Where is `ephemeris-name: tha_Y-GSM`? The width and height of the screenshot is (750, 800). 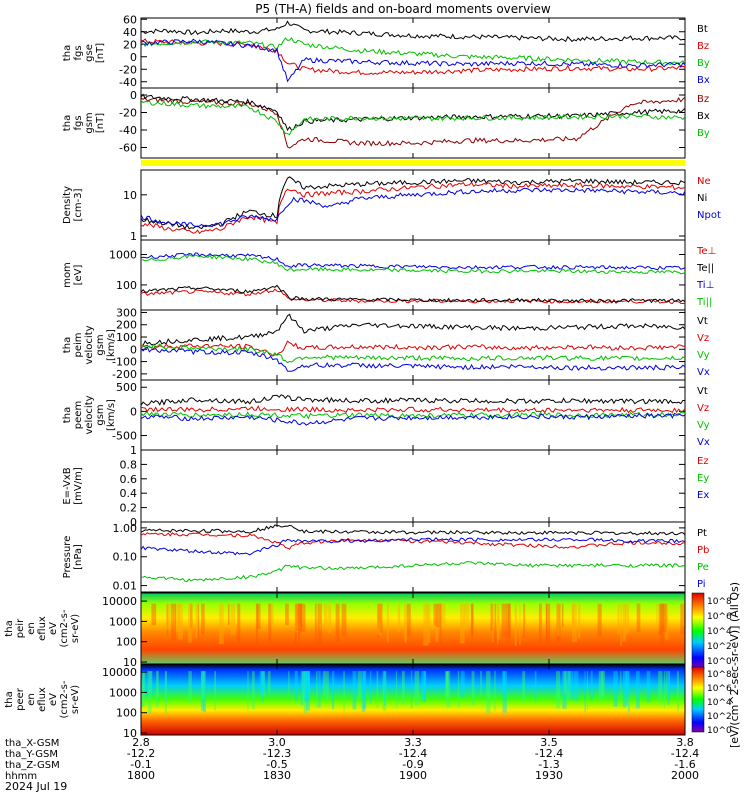
ephemeris-name: tha_Y-GSM is located at coordinates (31, 754).